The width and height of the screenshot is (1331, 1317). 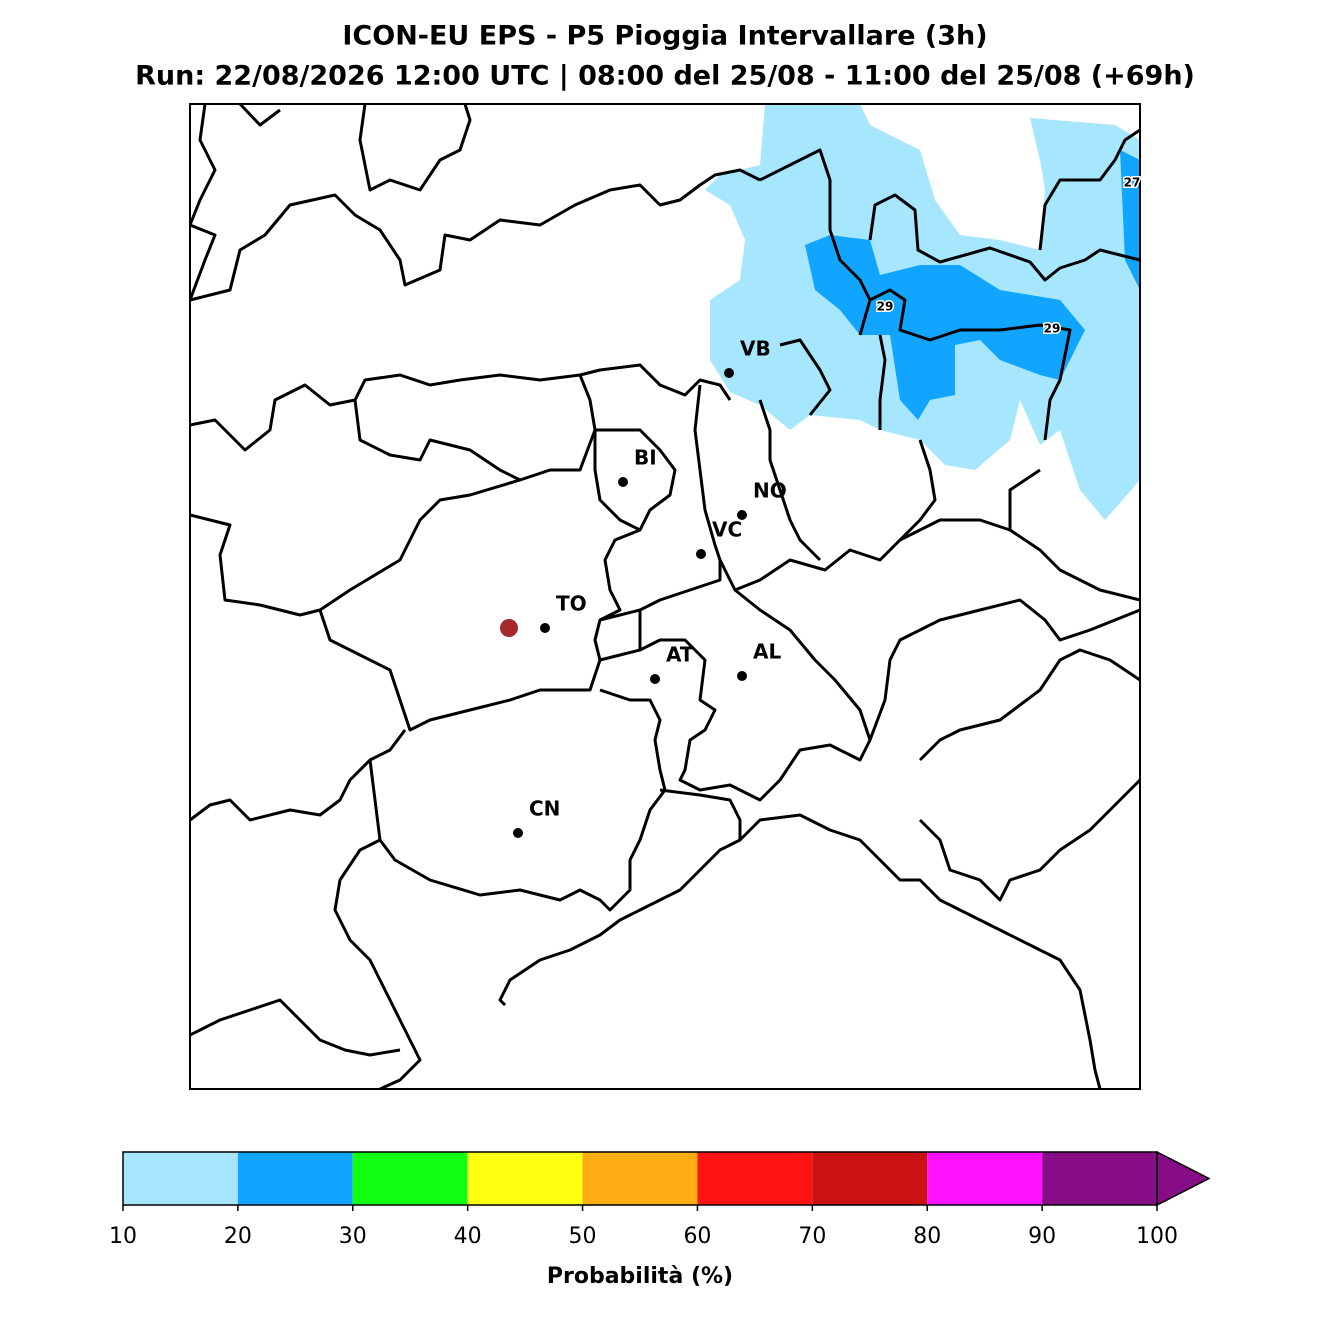 What do you see at coordinates (583, 1236) in the screenshot?
I see `colorbar-tick-label: 50` at bounding box center [583, 1236].